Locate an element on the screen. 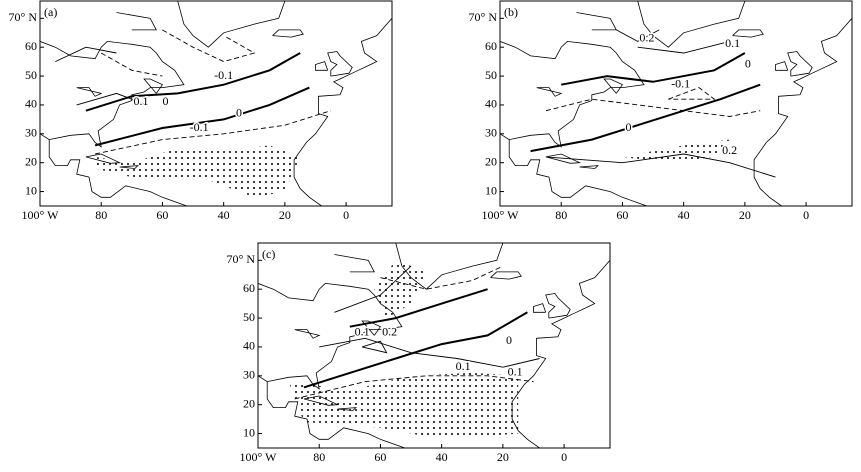 This screenshot has width=861, height=472. panel-label: (c) is located at coordinates (268, 254).